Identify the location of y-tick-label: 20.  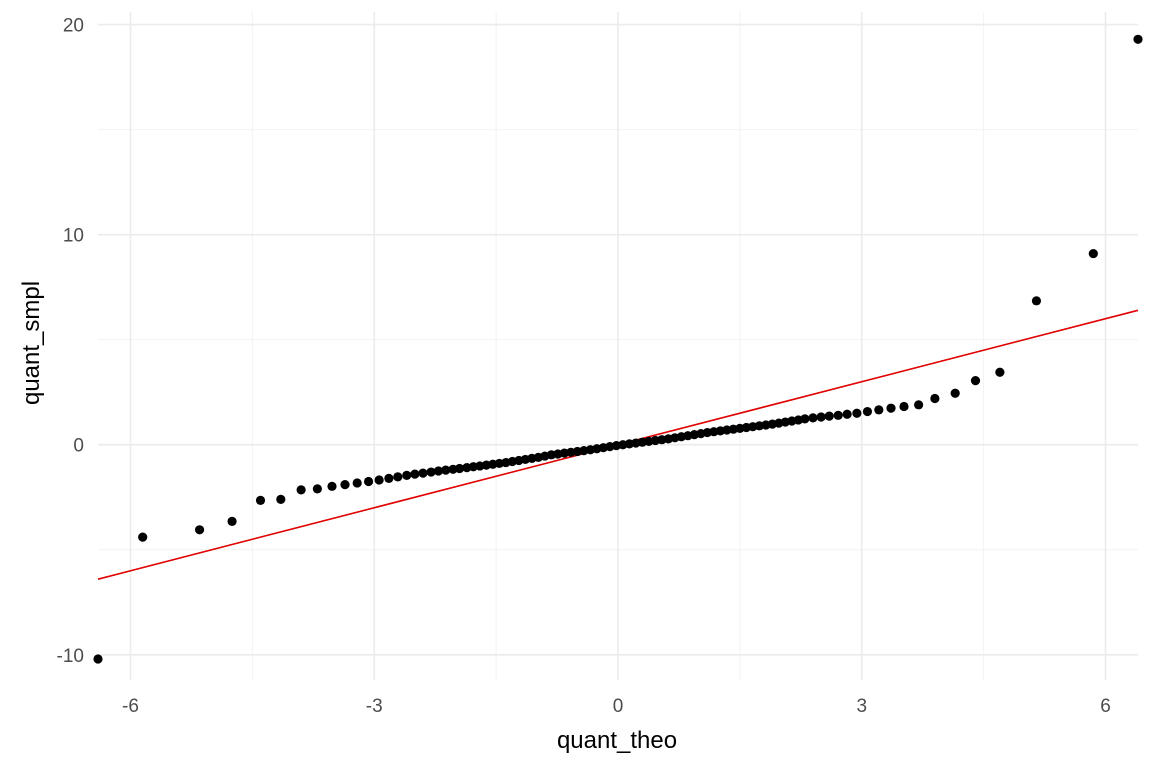
(73, 26).